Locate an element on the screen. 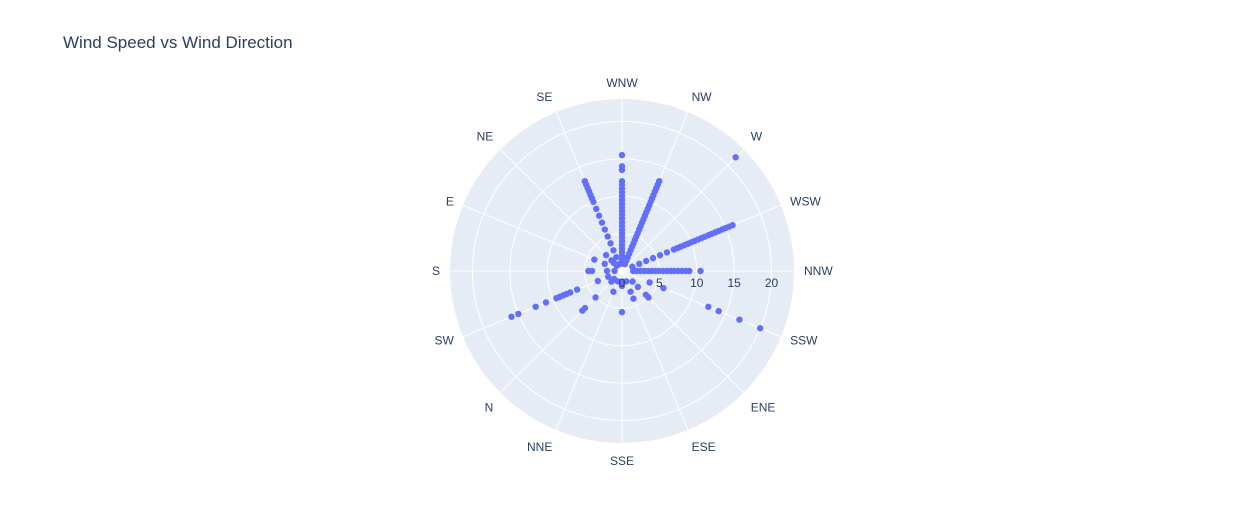  angular-tick-label: WNW is located at coordinates (622, 83).